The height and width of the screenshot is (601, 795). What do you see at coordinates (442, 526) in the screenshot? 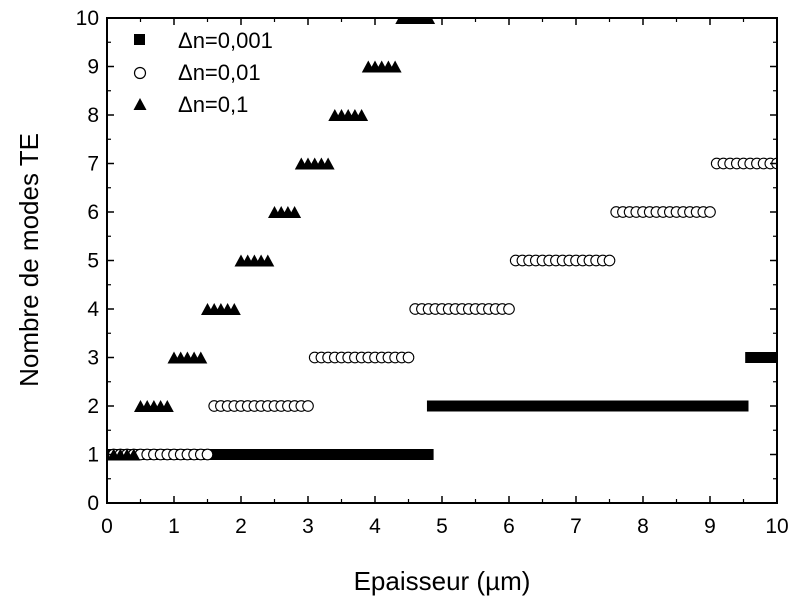
I see `x-tick-label: 5` at bounding box center [442, 526].